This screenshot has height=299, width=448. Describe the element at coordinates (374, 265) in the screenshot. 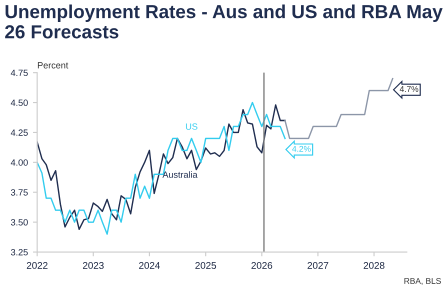

I see `x-tick-label: 2028` at that location.